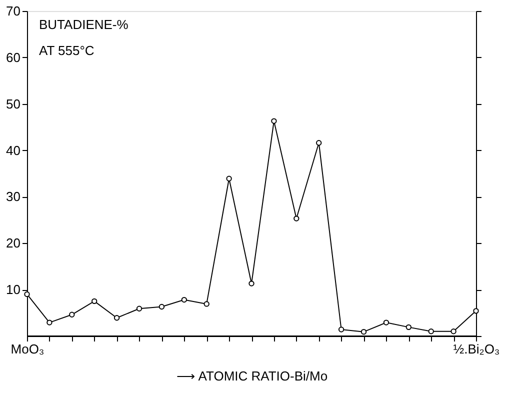  What do you see at coordinates (13, 104) in the screenshot?
I see `y-tick-label: 50` at bounding box center [13, 104].